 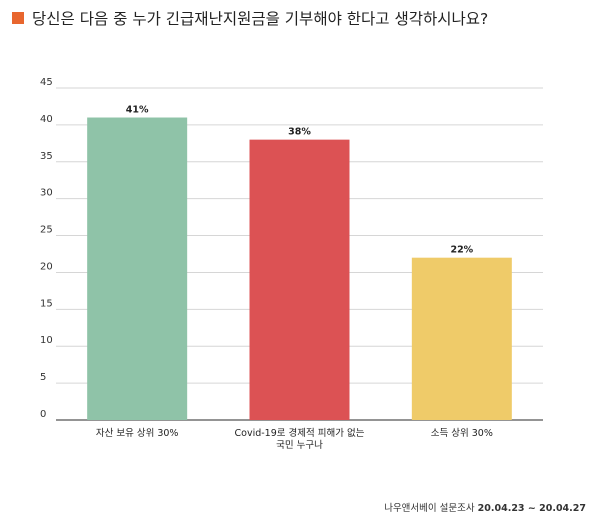 I want to click on source-org: 나우앤서베이 설문조사, so click(x=429, y=508).